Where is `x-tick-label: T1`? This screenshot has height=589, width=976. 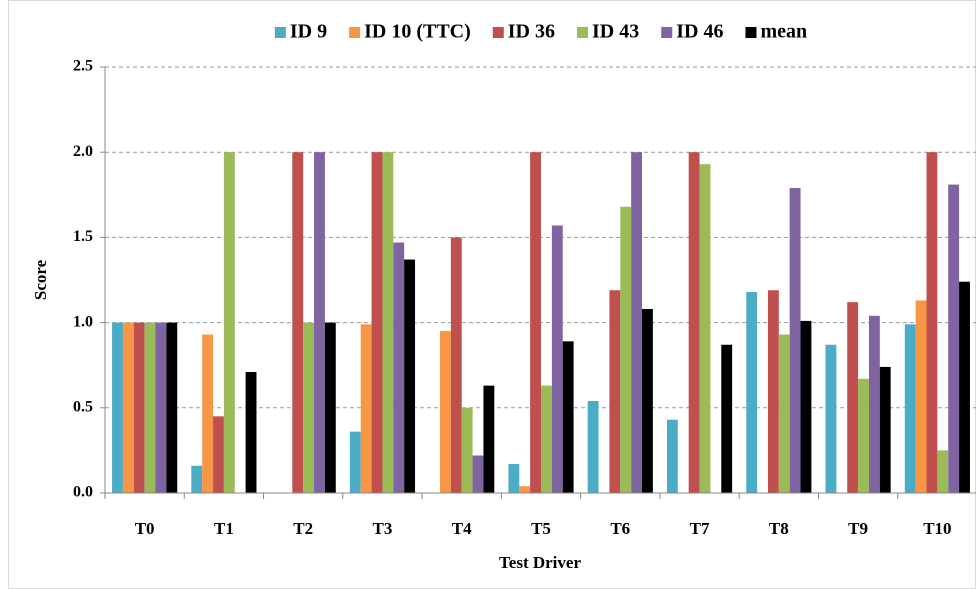 x-tick-label: T1 is located at coordinates (224, 528).